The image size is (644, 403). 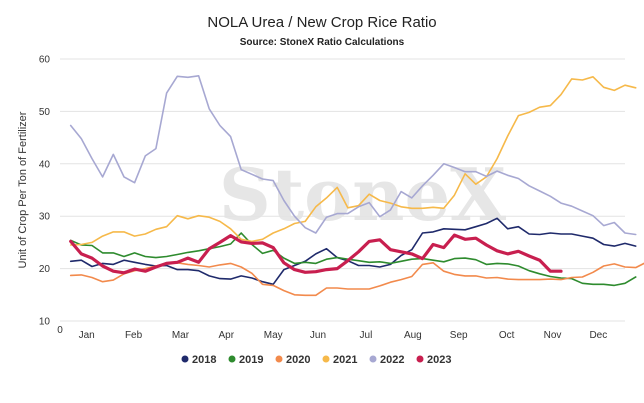 I want to click on y-axis-label: Unit of Crop Per Ton of Fertilizer, so click(x=23, y=189).